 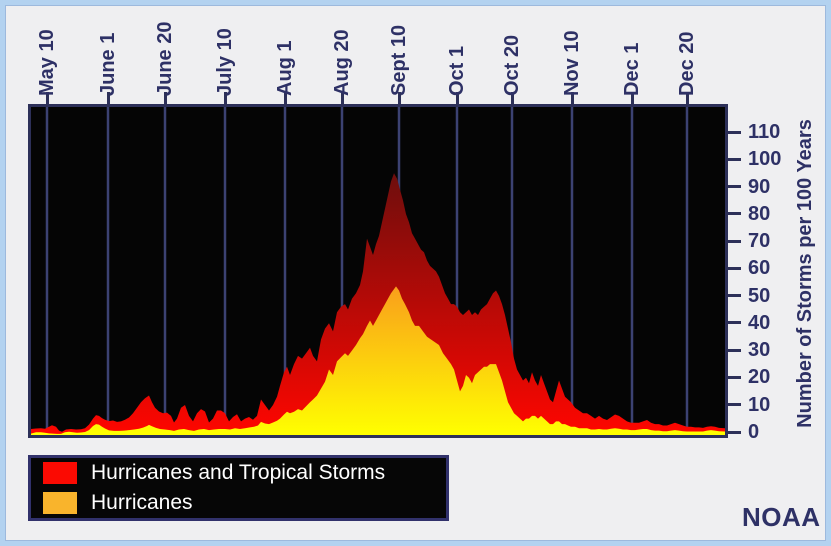 What do you see at coordinates (759, 213) in the screenshot?
I see `y-axis-label: 80` at bounding box center [759, 213].